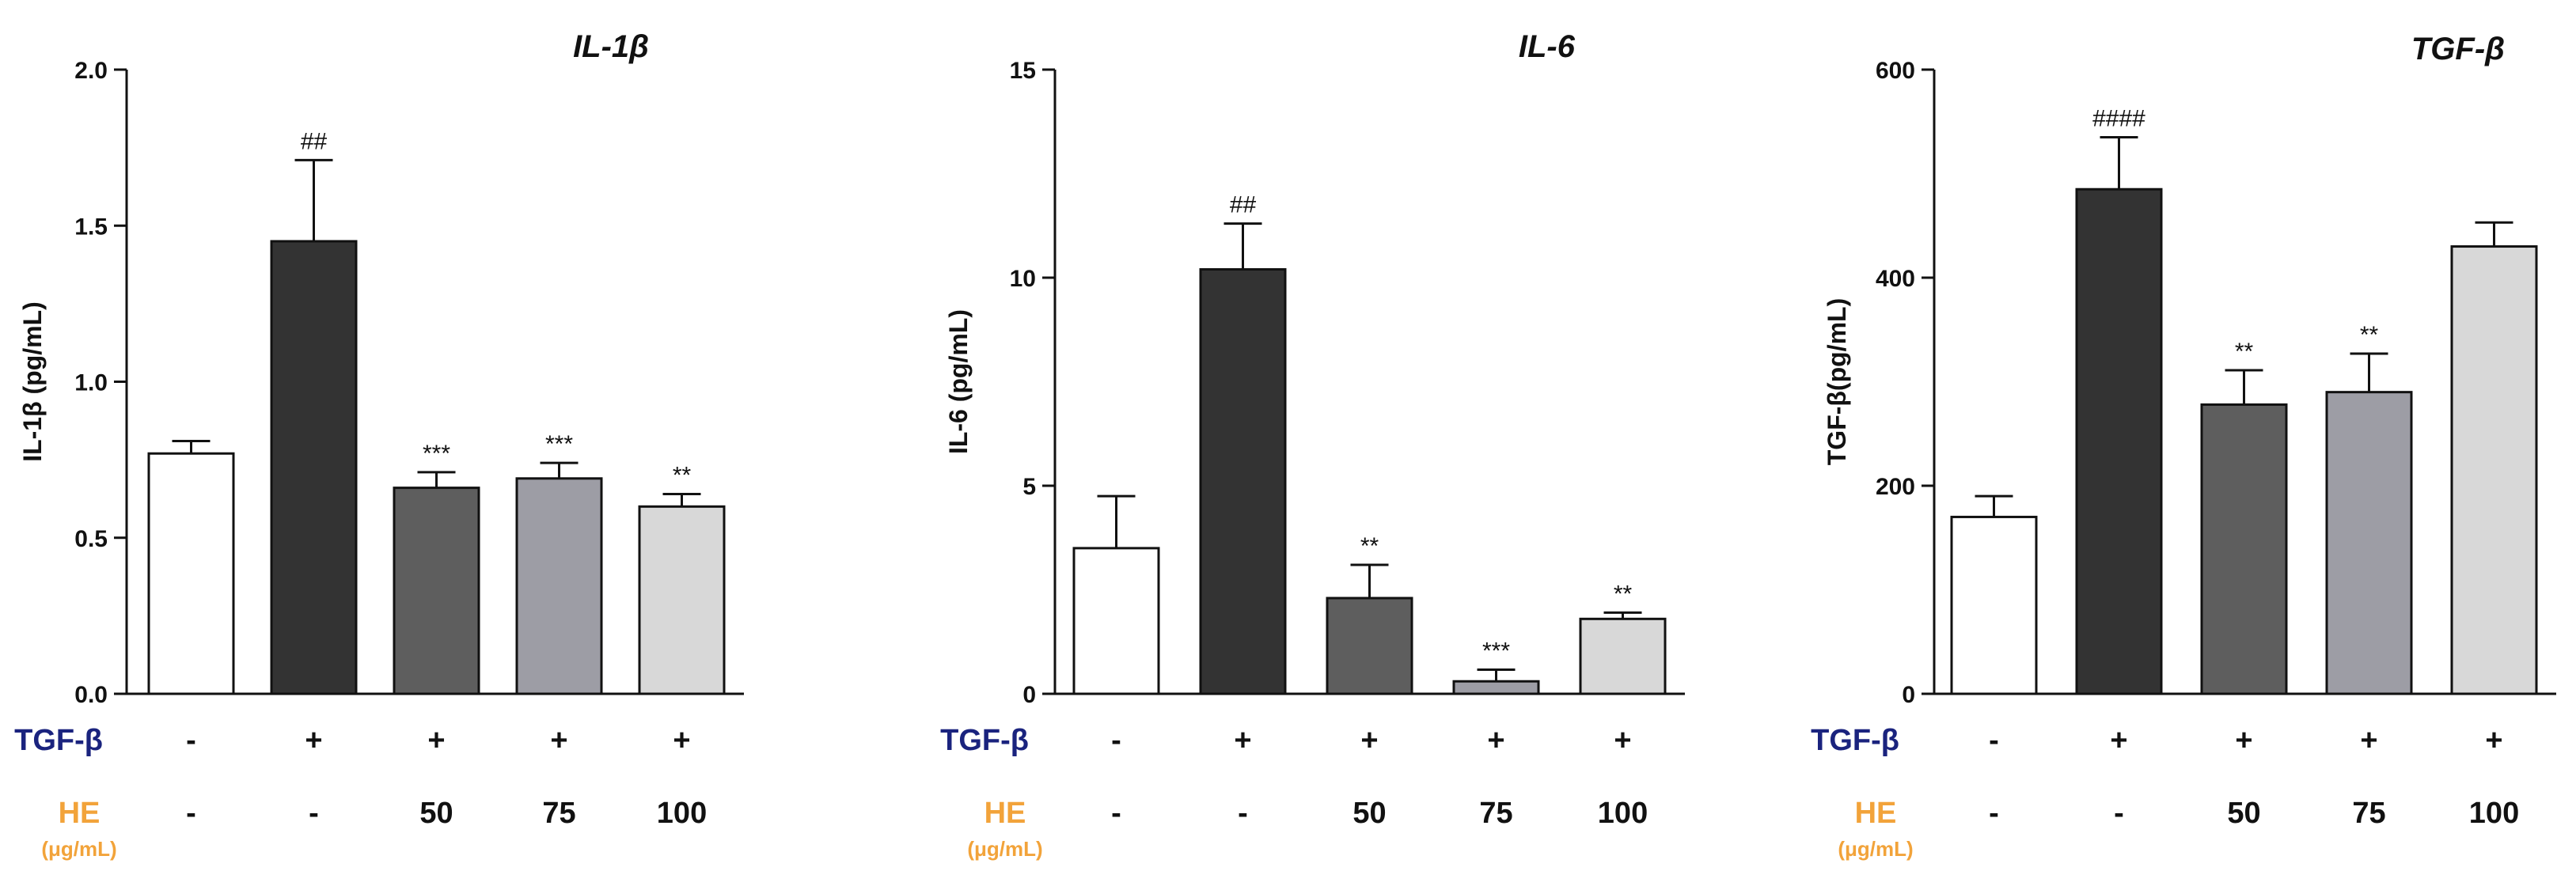 The height and width of the screenshot is (890, 2576). What do you see at coordinates (1023, 279) in the screenshot?
I see `y-tick-label: 10` at bounding box center [1023, 279].